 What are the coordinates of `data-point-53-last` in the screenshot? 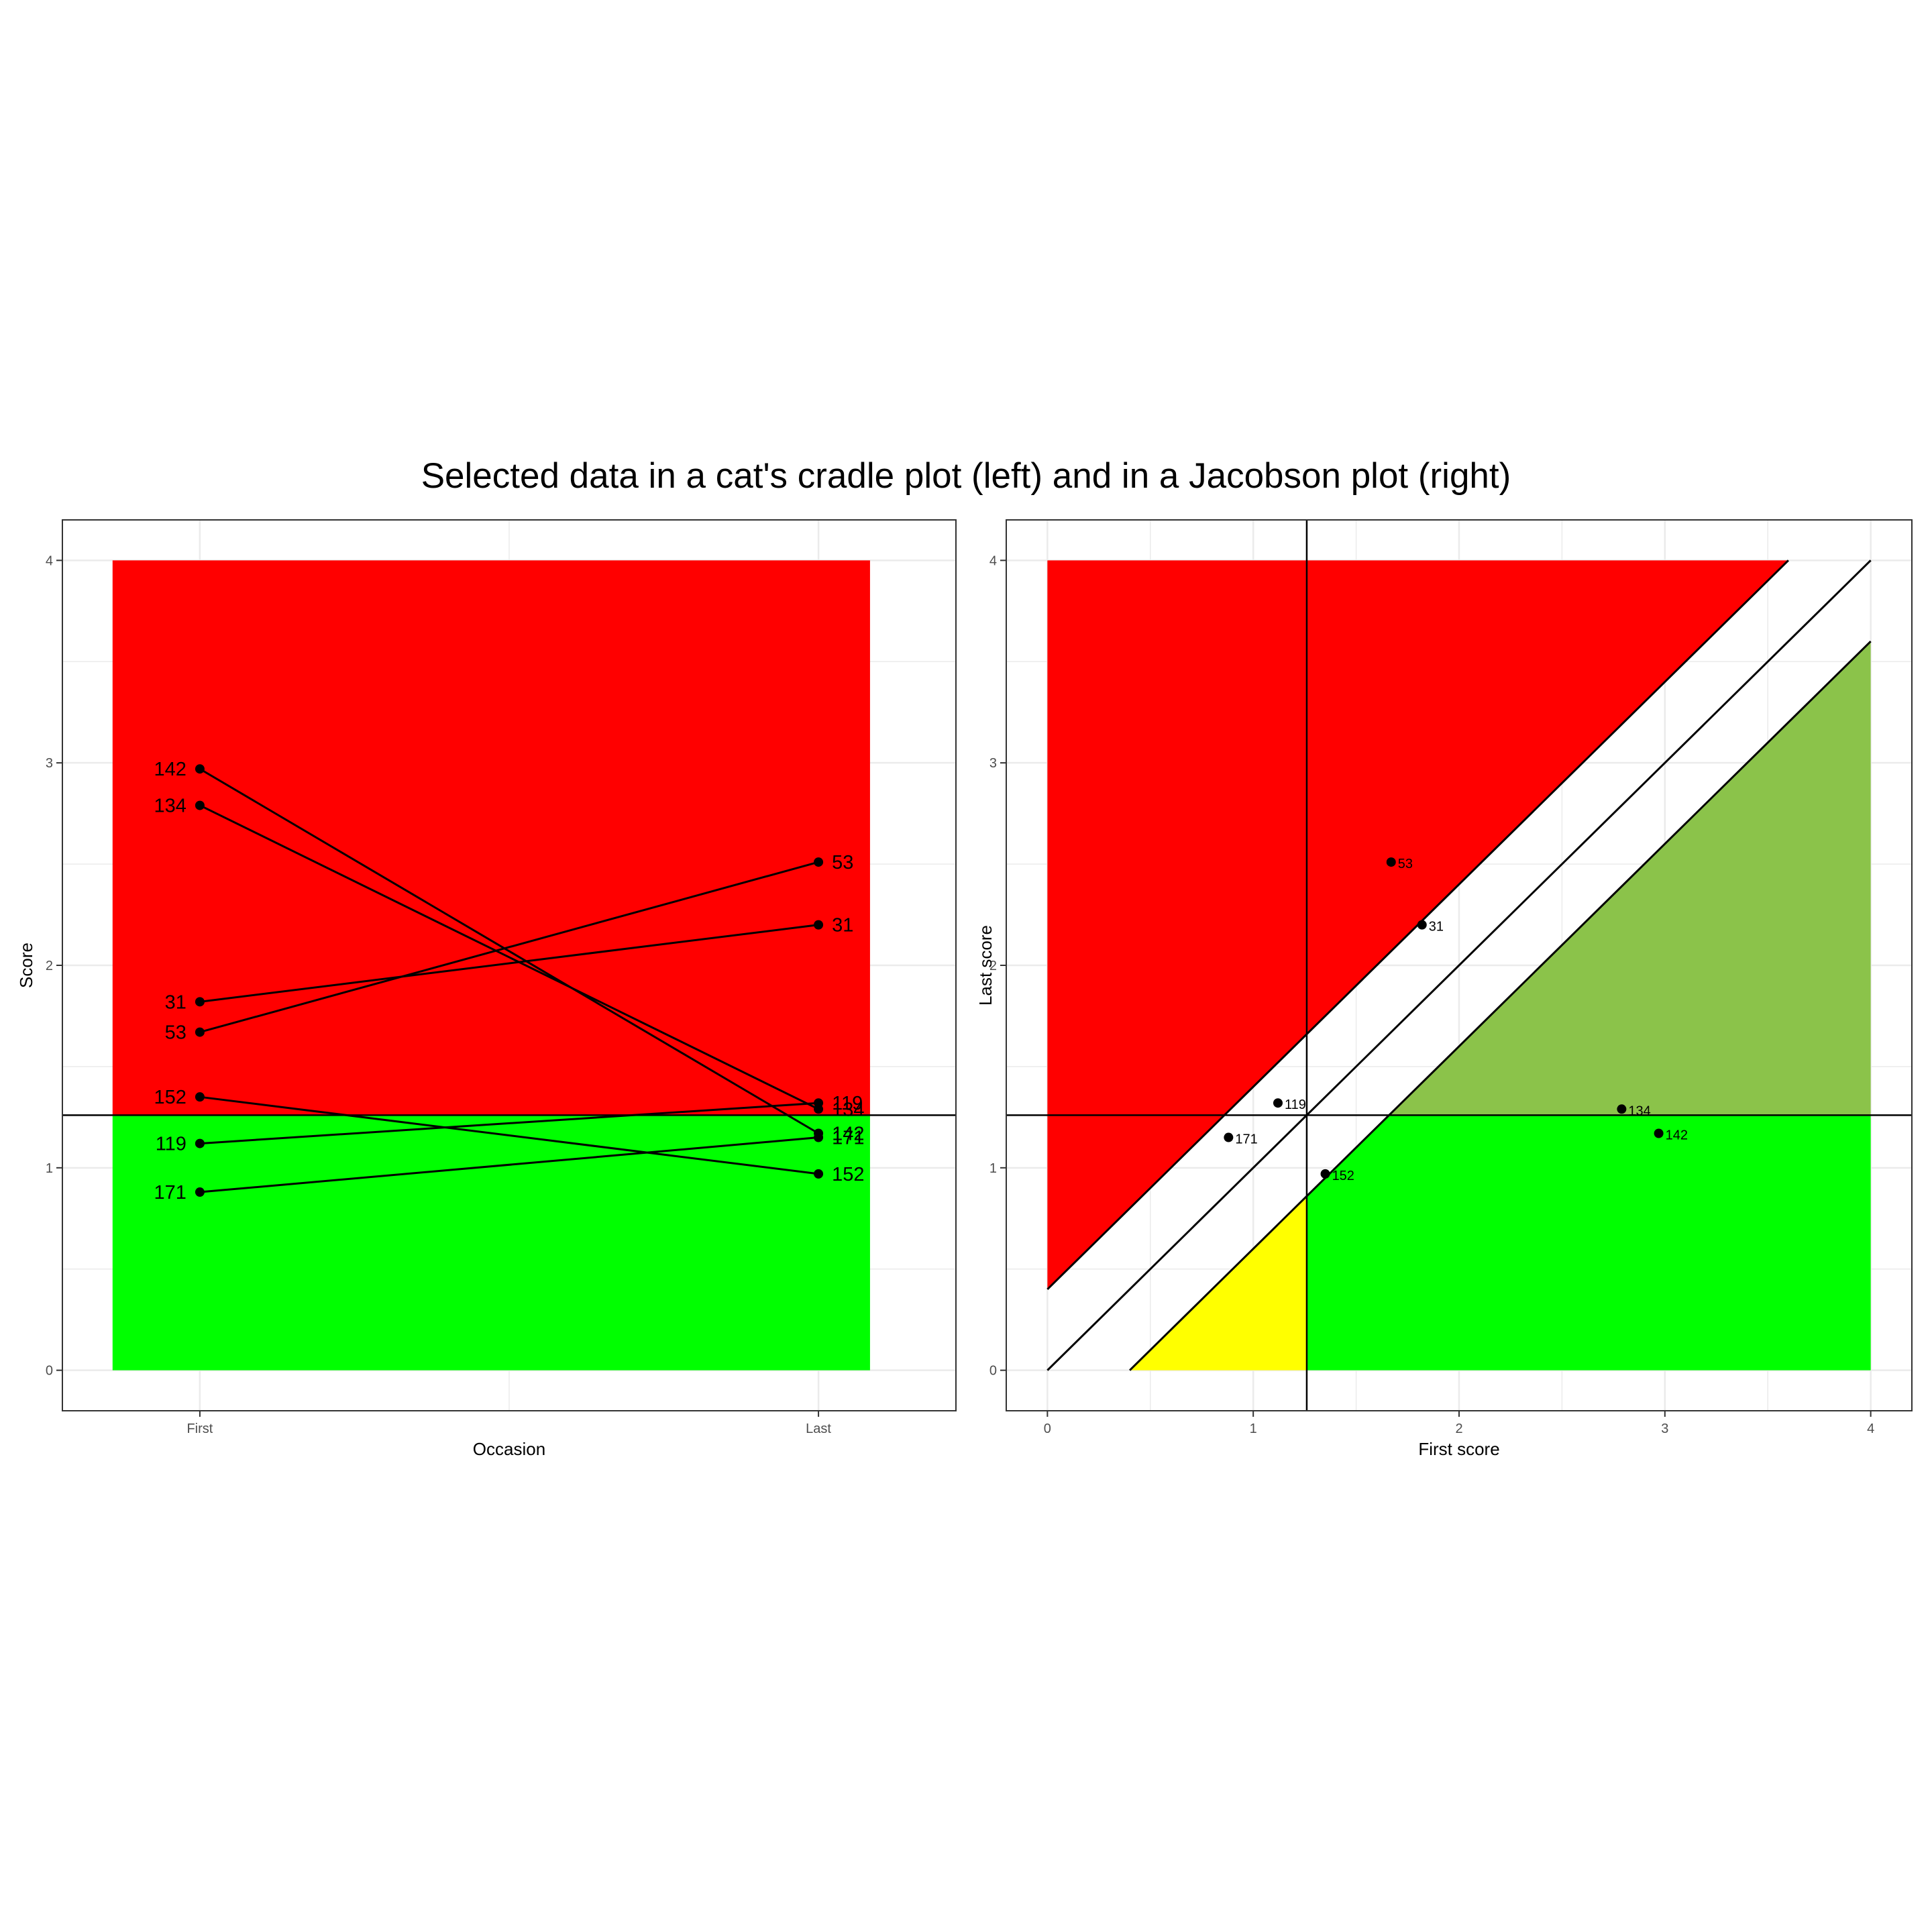 It's located at (819, 862).